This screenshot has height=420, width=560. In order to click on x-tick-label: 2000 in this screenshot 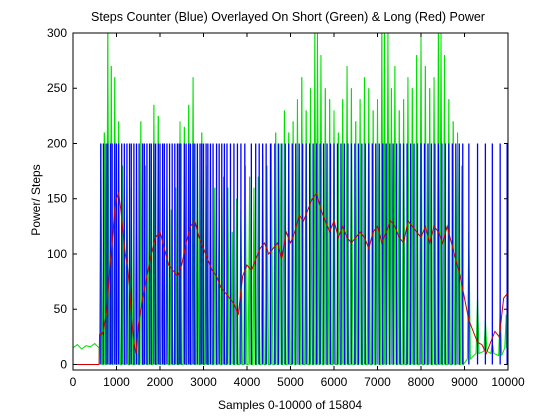, I will do `click(160, 382)`.